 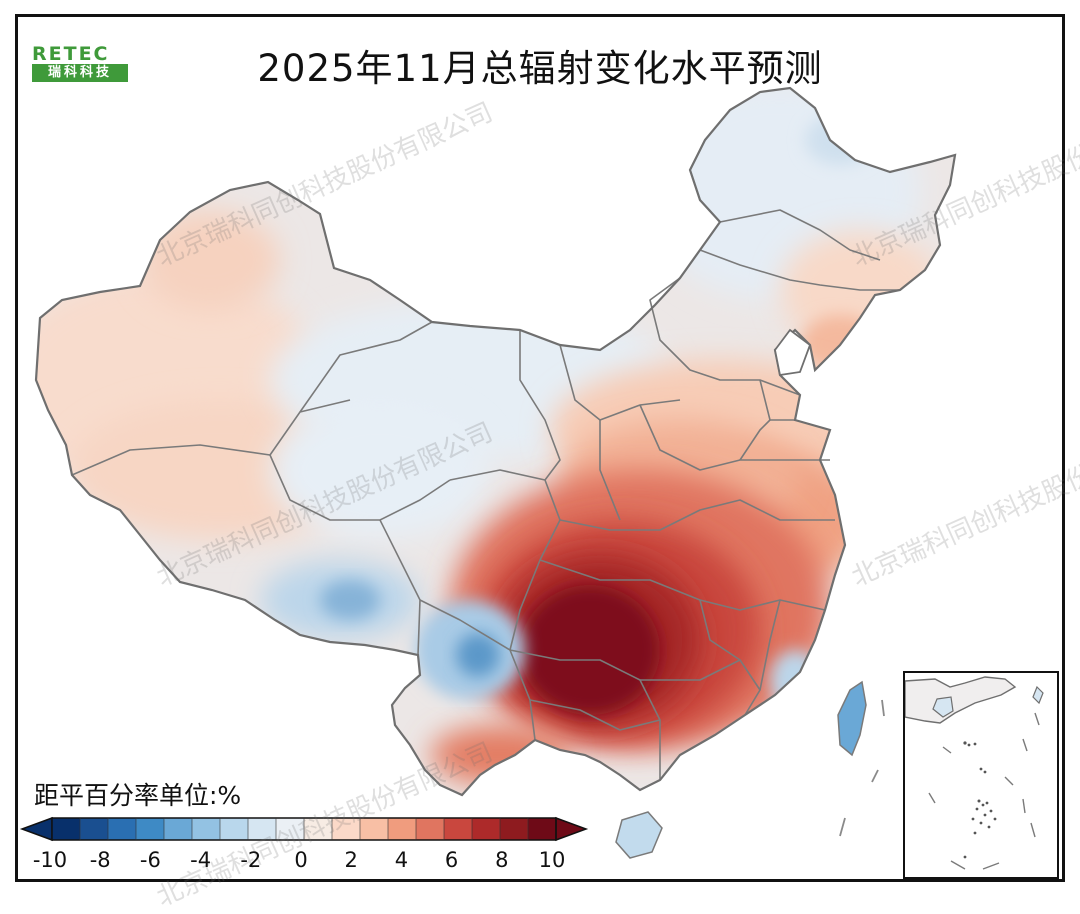 I want to click on legend-title: 距平百分率单位:%, so click(x=138, y=795).